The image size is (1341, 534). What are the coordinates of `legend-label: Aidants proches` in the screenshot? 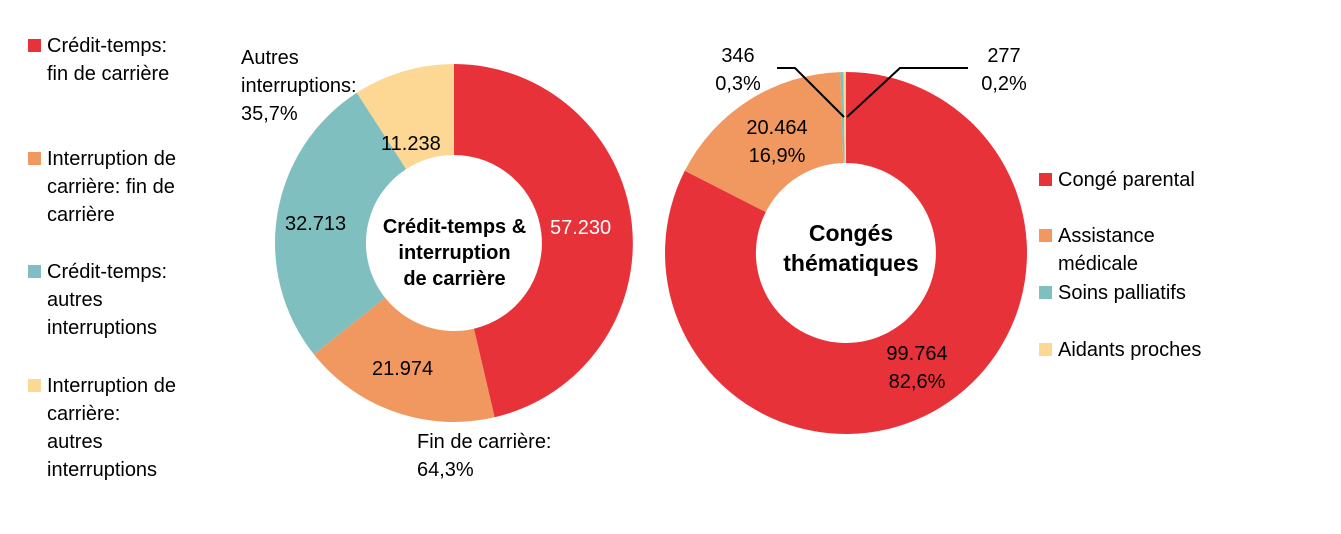 It's located at (1130, 350).